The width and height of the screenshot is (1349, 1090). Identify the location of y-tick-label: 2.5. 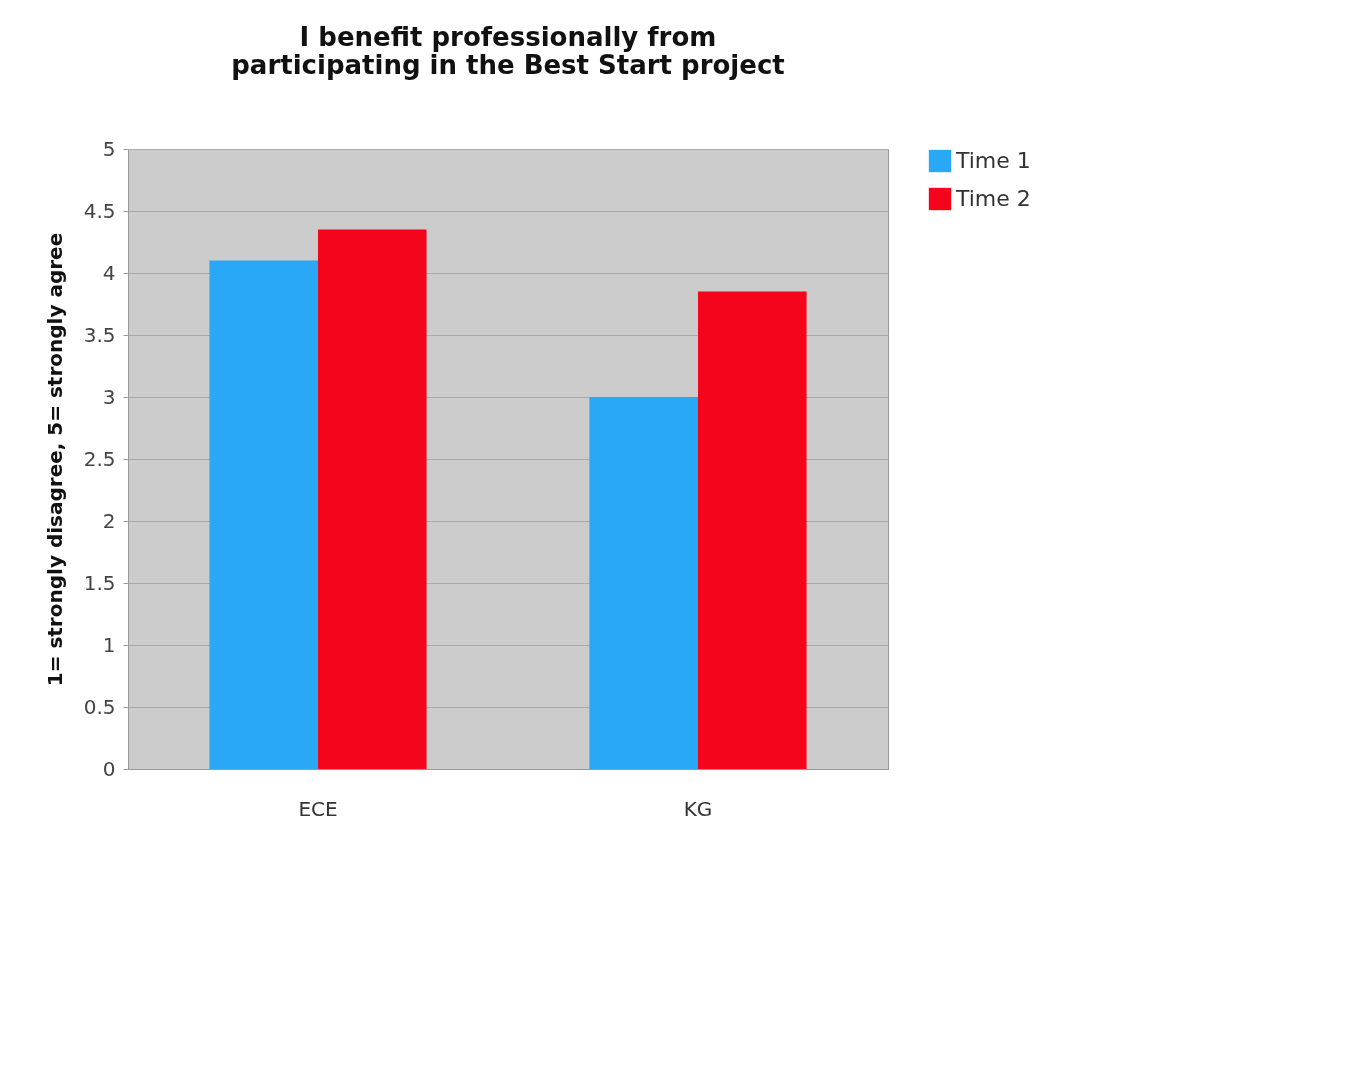
(99, 458).